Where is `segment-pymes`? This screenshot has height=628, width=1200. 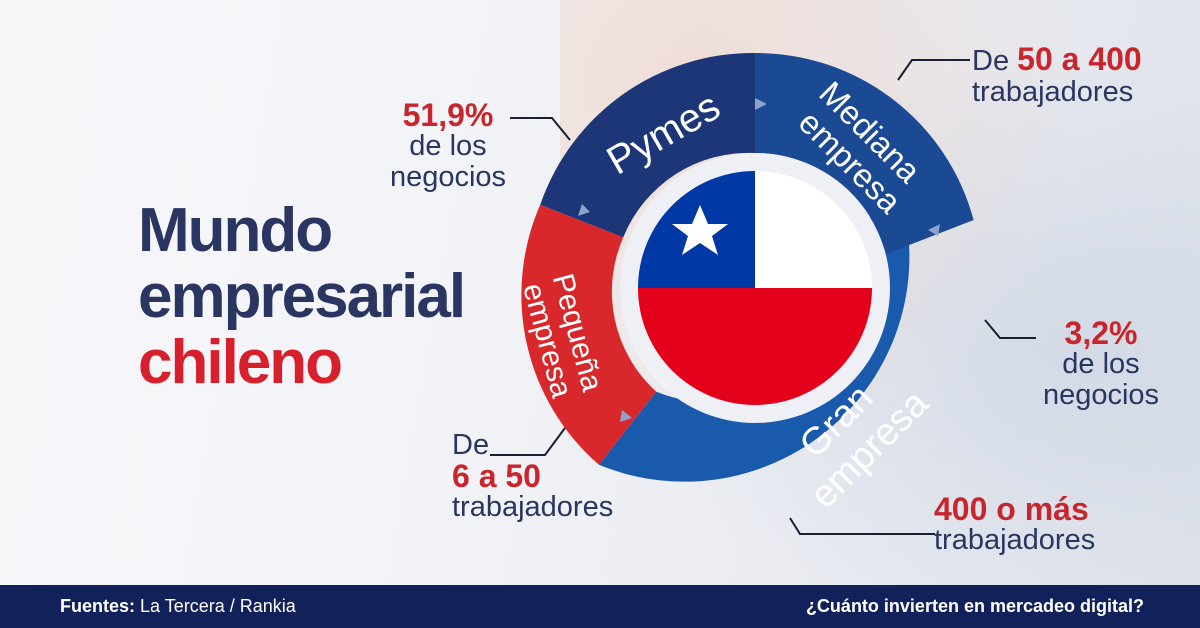 segment-pymes is located at coordinates (647, 145).